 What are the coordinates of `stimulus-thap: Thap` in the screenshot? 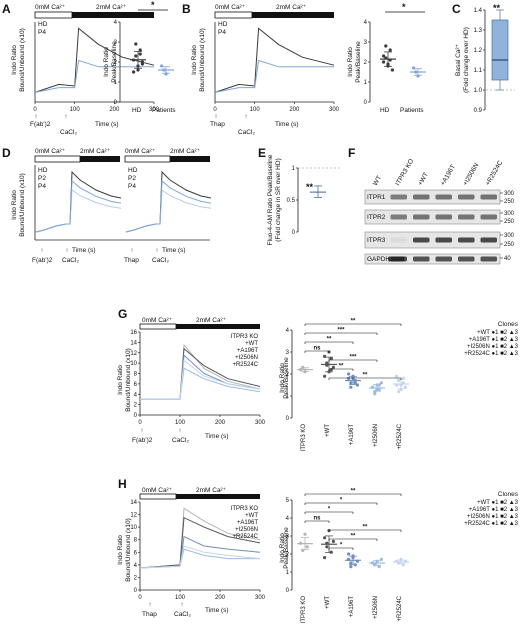 It's located at (131, 260).